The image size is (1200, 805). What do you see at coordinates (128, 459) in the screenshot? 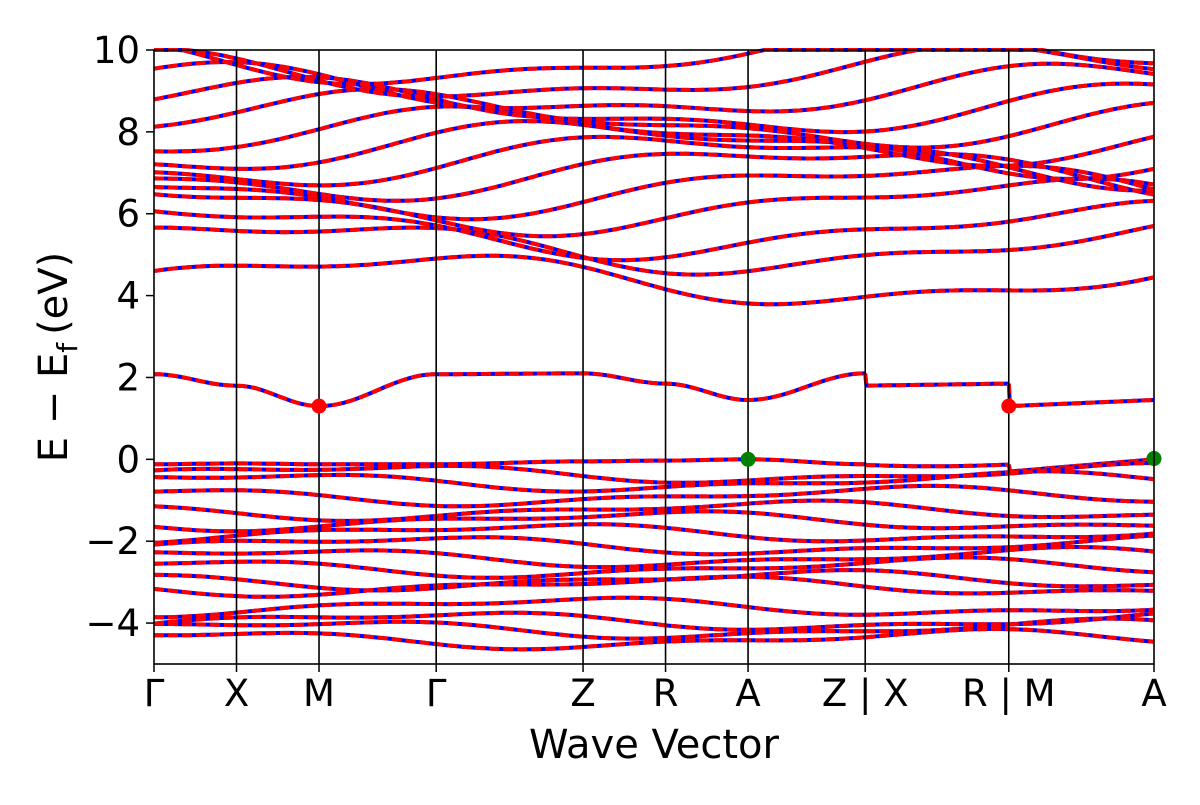
I see `y-tick-label: 0` at bounding box center [128, 459].